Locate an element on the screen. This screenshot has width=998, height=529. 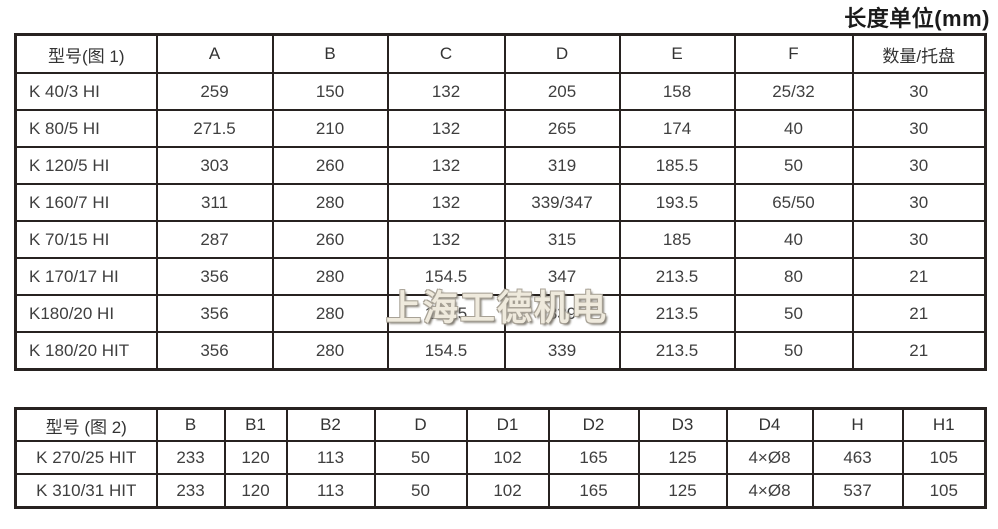
dimension-column-header: H is located at coordinates (857, 424).